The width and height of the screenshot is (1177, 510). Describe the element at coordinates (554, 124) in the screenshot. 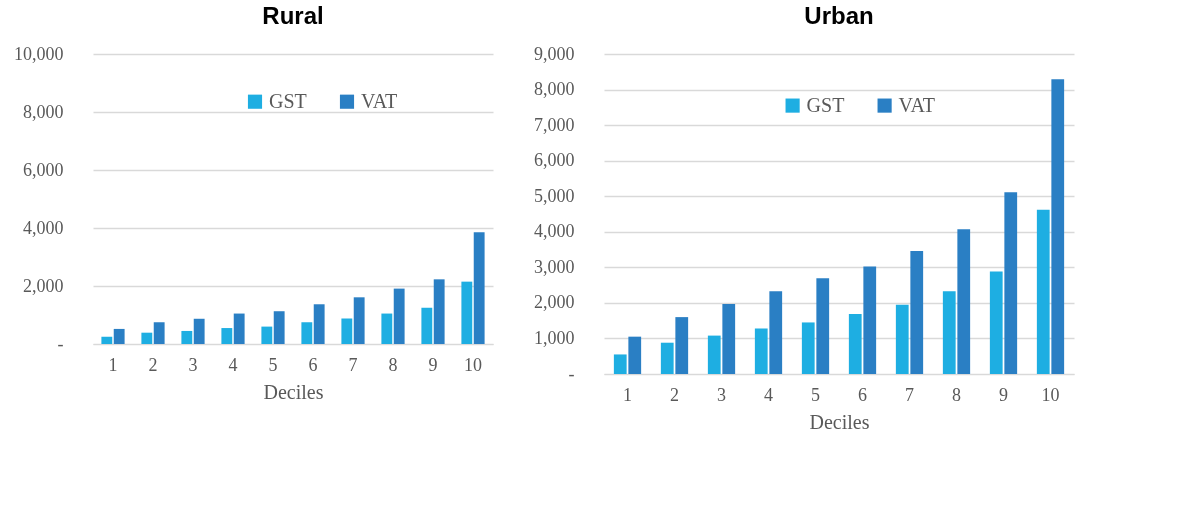

I see `y-tick-label: 7,000` at that location.